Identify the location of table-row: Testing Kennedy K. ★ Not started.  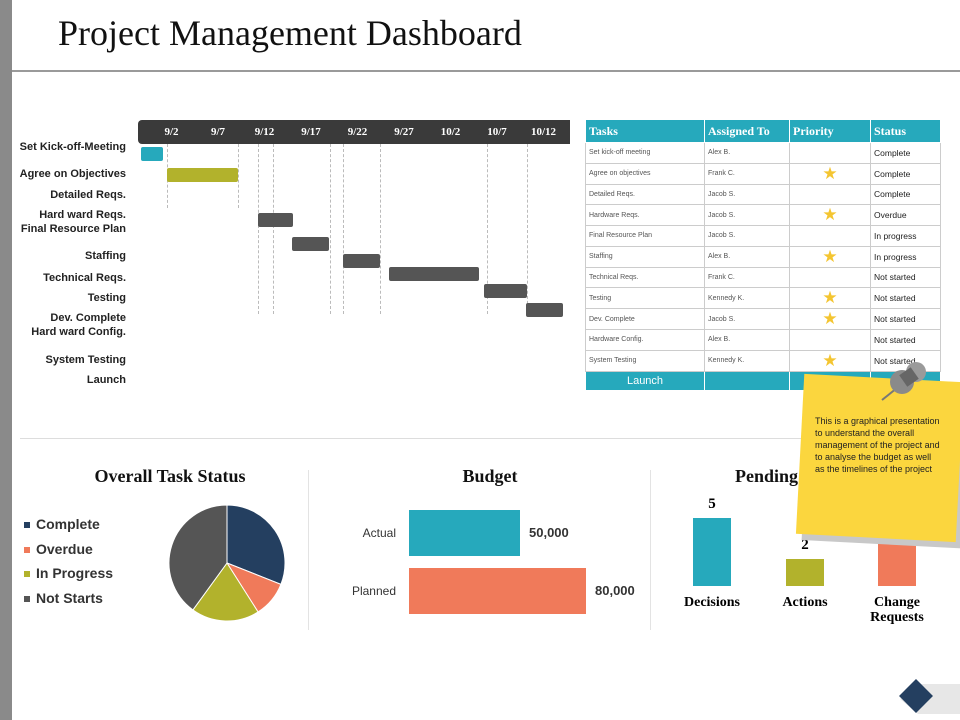
(763, 298).